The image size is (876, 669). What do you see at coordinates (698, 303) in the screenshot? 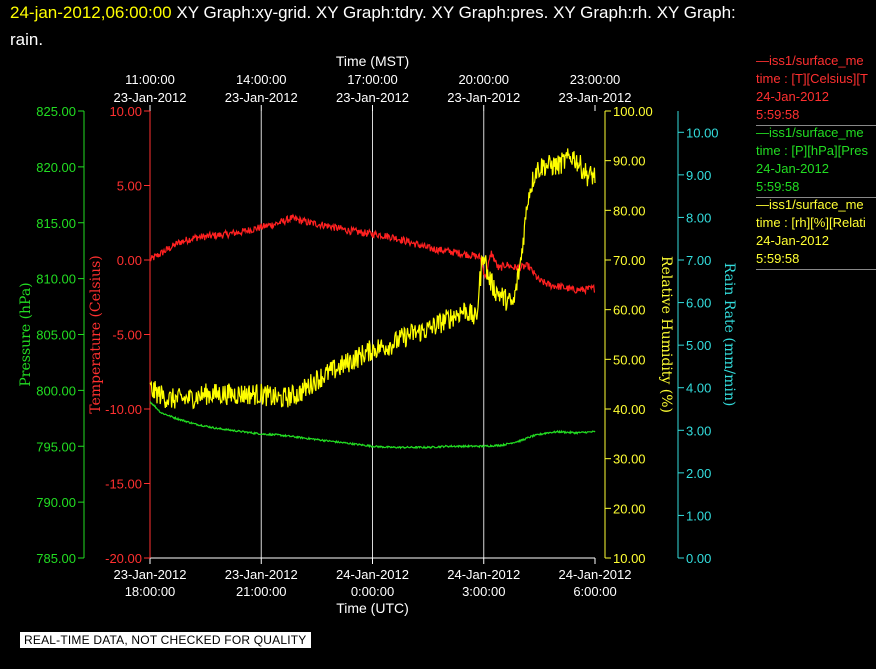
I see `y-tick-label: 6.00` at bounding box center [698, 303].